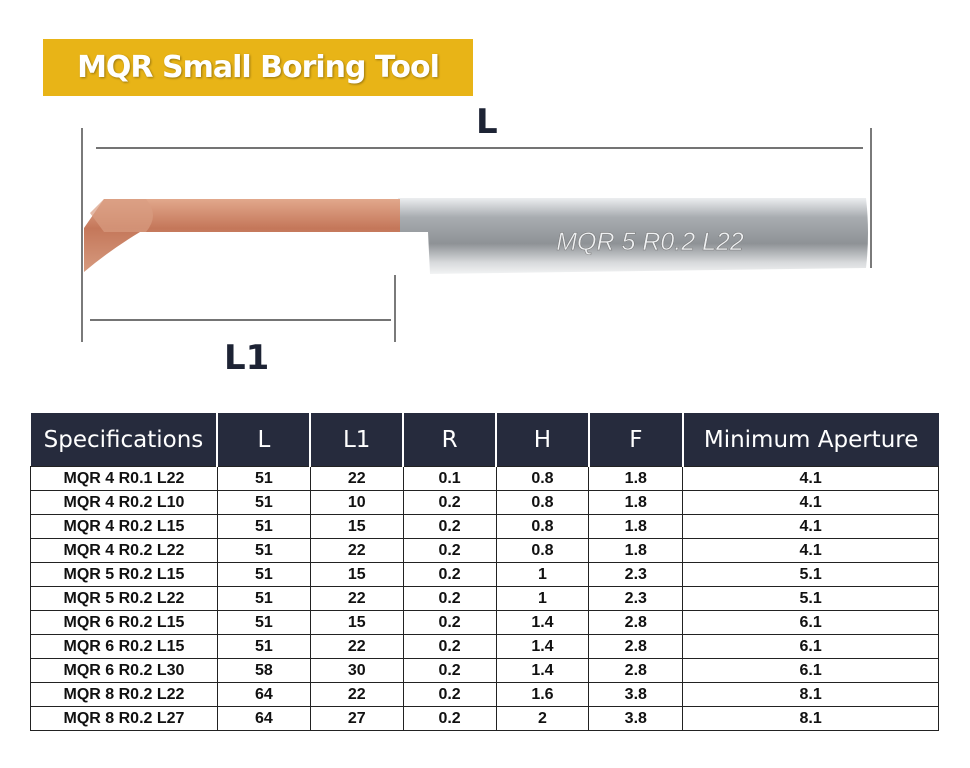 This screenshot has width=970, height=768. Describe the element at coordinates (542, 694) in the screenshot. I see `table-cell: 1.6` at that location.